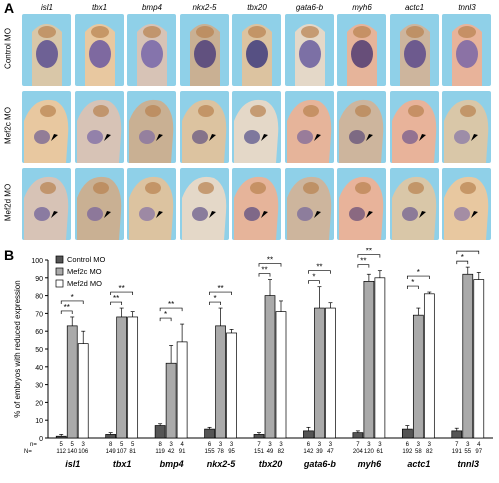  Describe the element at coordinates (309, 127) in the screenshot. I see `in-situ-image-gata6-b-row2` at that location.